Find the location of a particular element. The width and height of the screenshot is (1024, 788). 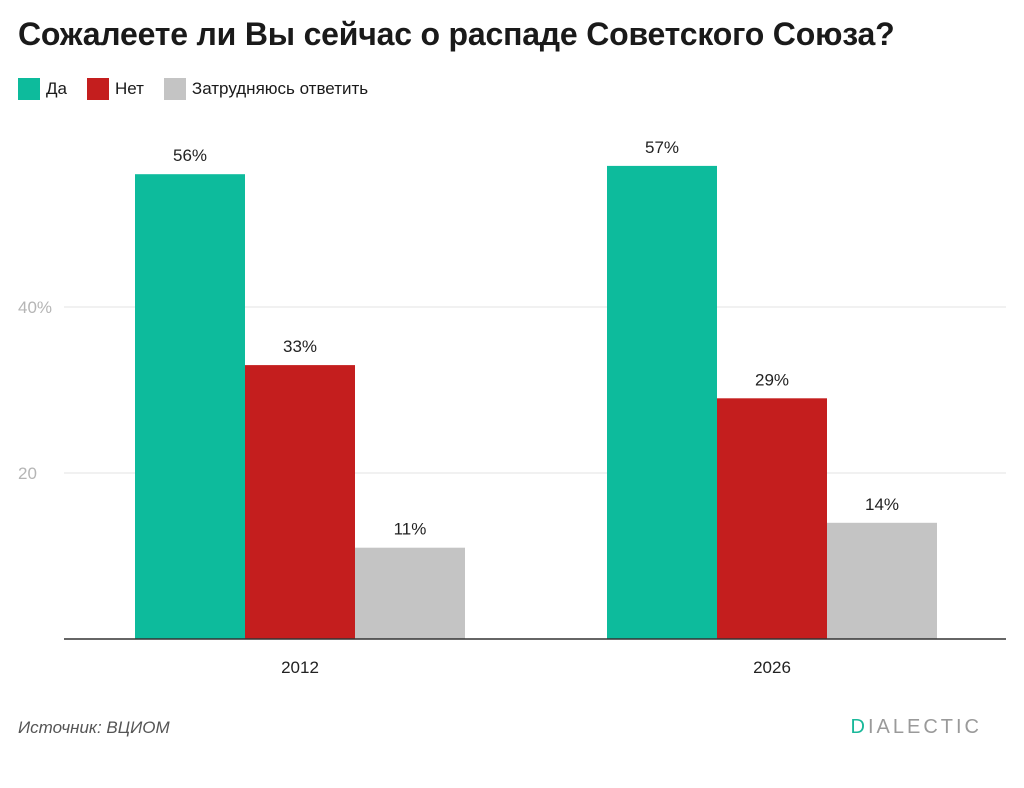

data-label-yes-2026: 57% is located at coordinates (662, 147).